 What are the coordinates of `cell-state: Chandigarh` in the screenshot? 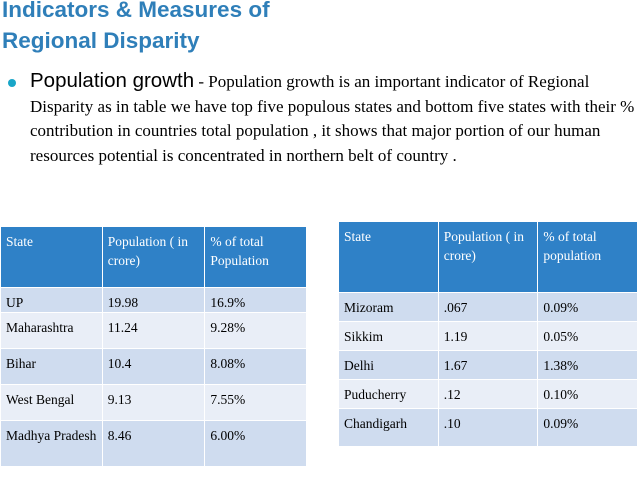 It's located at (388, 427).